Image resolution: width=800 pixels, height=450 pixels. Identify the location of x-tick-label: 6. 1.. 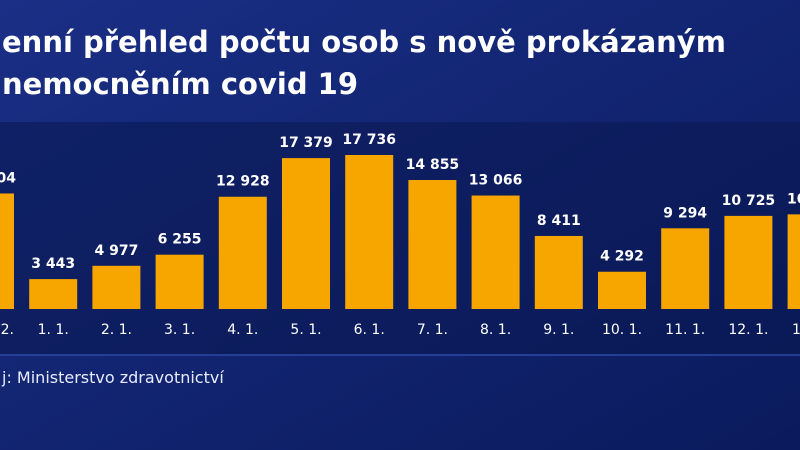
(369, 330).